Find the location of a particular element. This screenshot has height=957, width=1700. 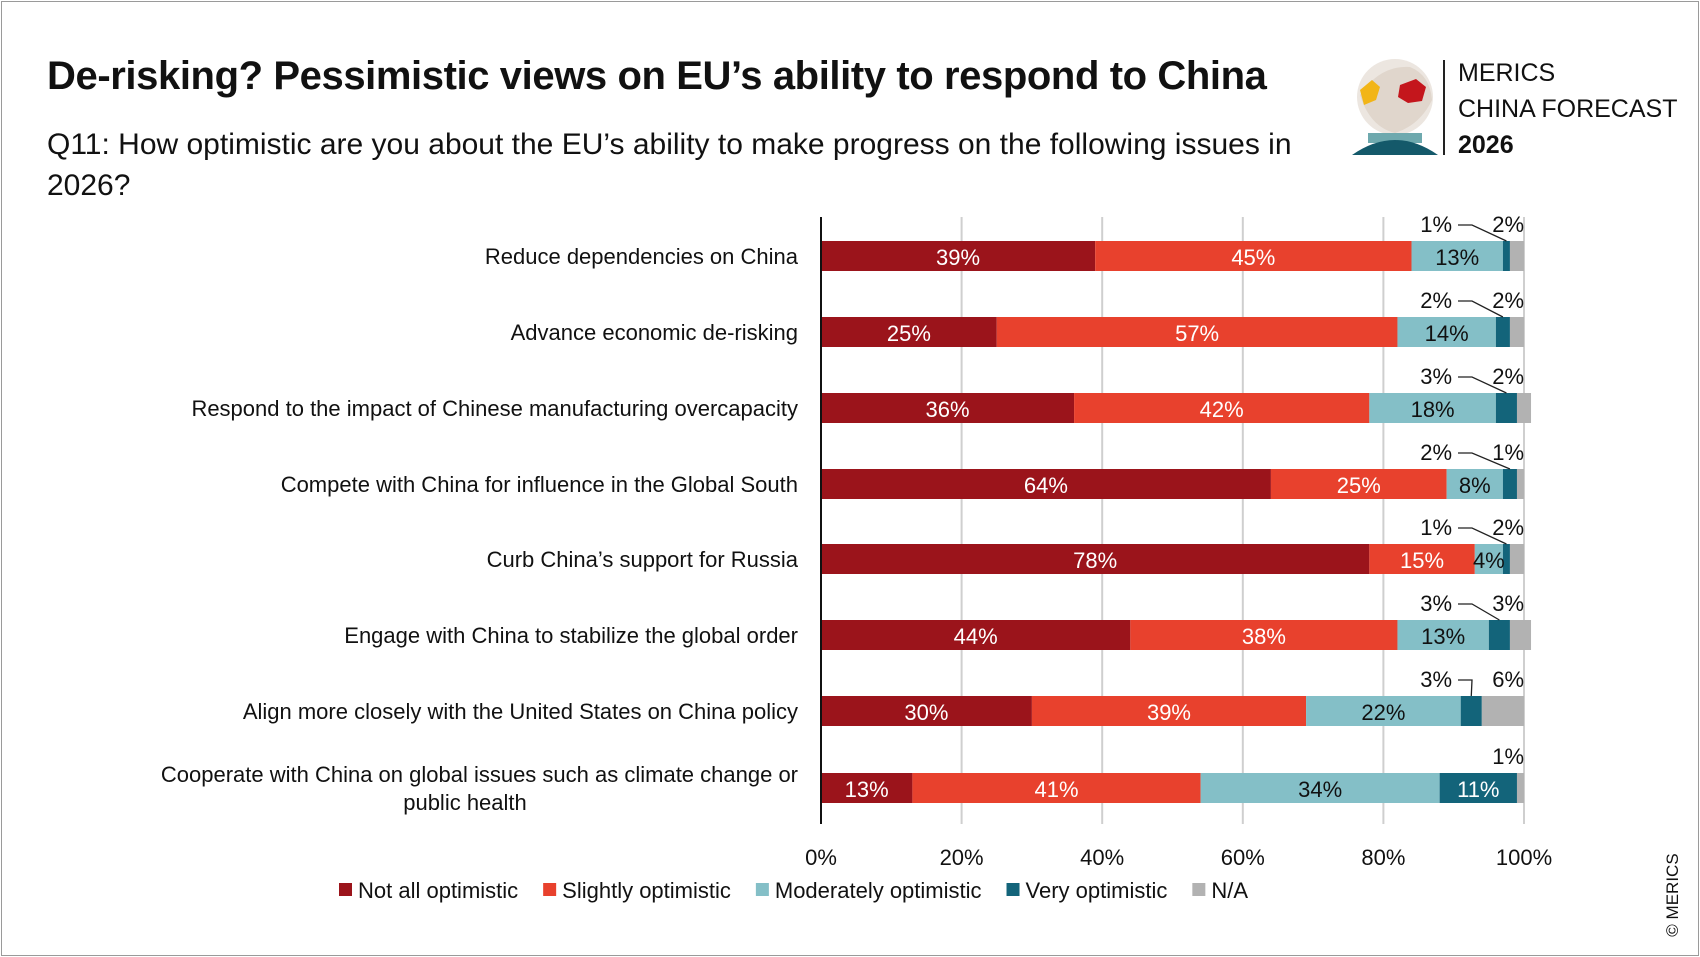

data-label: 30% is located at coordinates (926, 712).